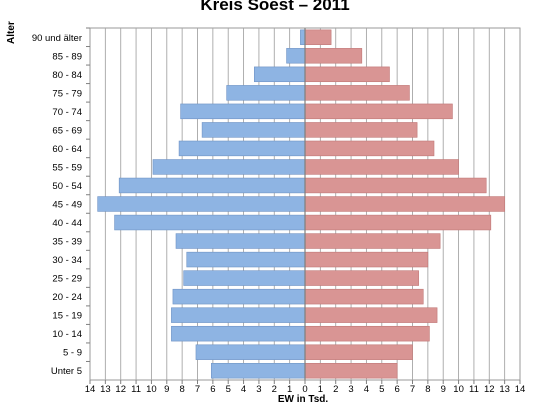 The image size is (550, 405). Describe the element at coordinates (67, 279) in the screenshot. I see `age-group-label: 25 - 29` at that location.